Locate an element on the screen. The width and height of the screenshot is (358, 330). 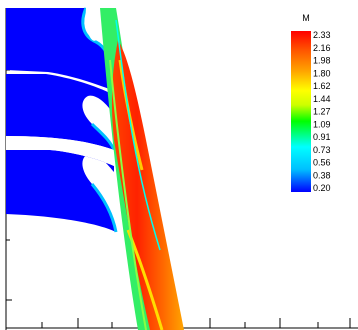
colorbar-tick-label: 1.98 is located at coordinates (322, 61).